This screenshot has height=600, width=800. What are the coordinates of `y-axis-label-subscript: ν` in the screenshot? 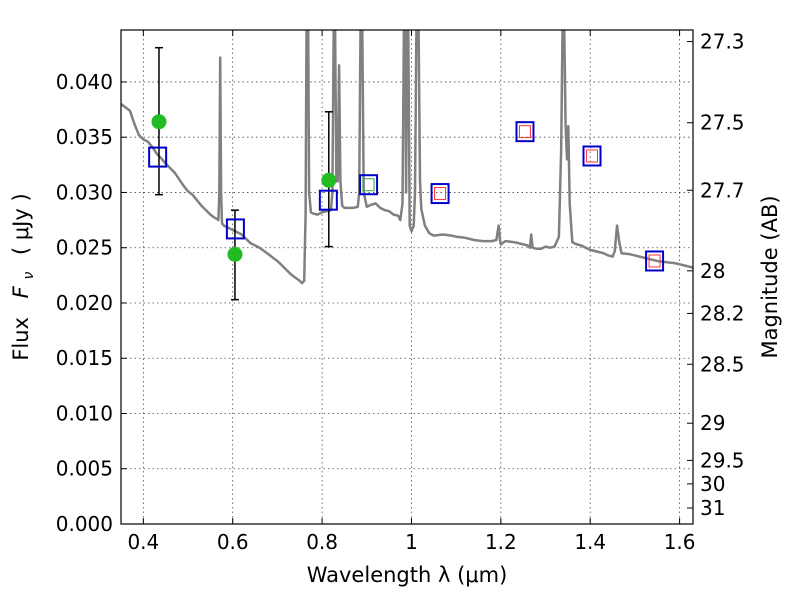 It's located at (29, 276).